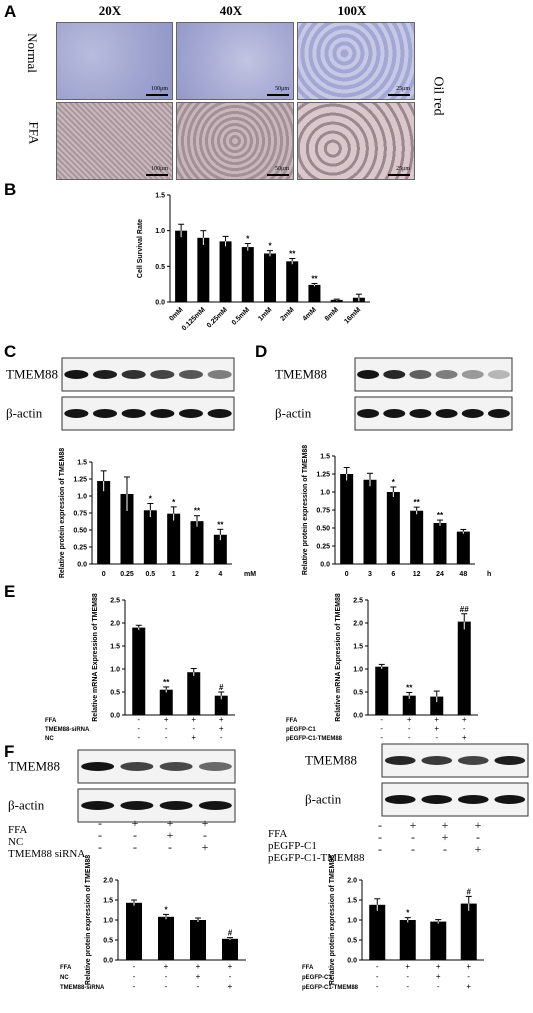 The height and width of the screenshot is (1013, 533). I want to click on scale-label: 100μm, so click(159, 169).